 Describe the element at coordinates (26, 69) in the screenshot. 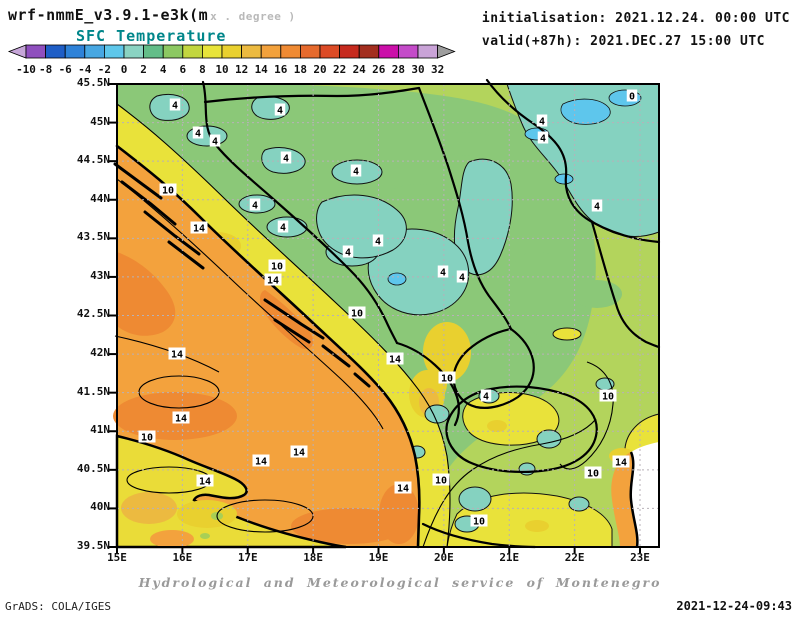

I see `colorbar-tick-label: -10` at that location.